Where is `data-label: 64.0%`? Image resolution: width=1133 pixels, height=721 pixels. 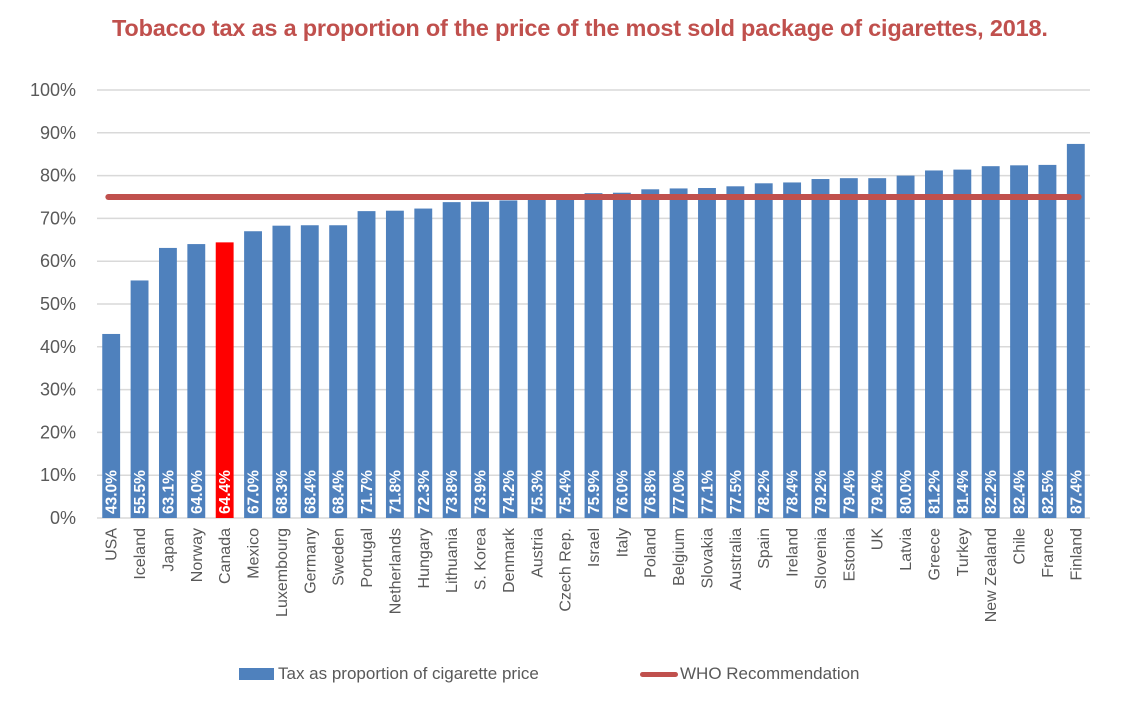
data-label: 64.0% is located at coordinates (197, 492).